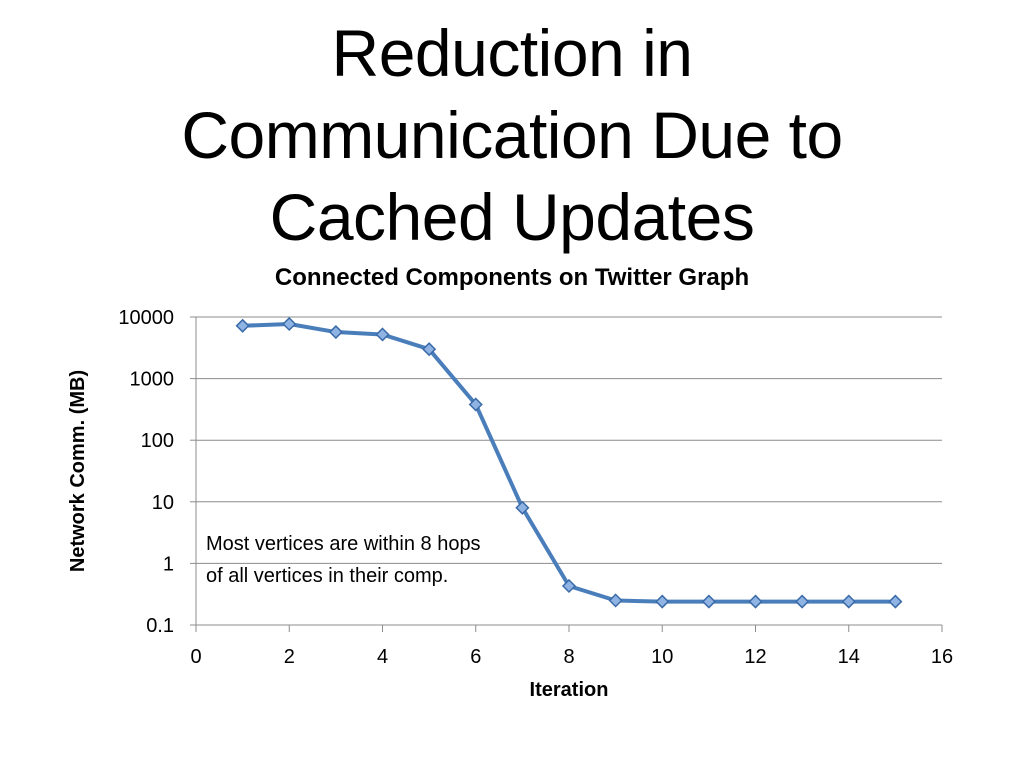 The image size is (1024, 768). I want to click on x-tick-label: 4, so click(382, 657).